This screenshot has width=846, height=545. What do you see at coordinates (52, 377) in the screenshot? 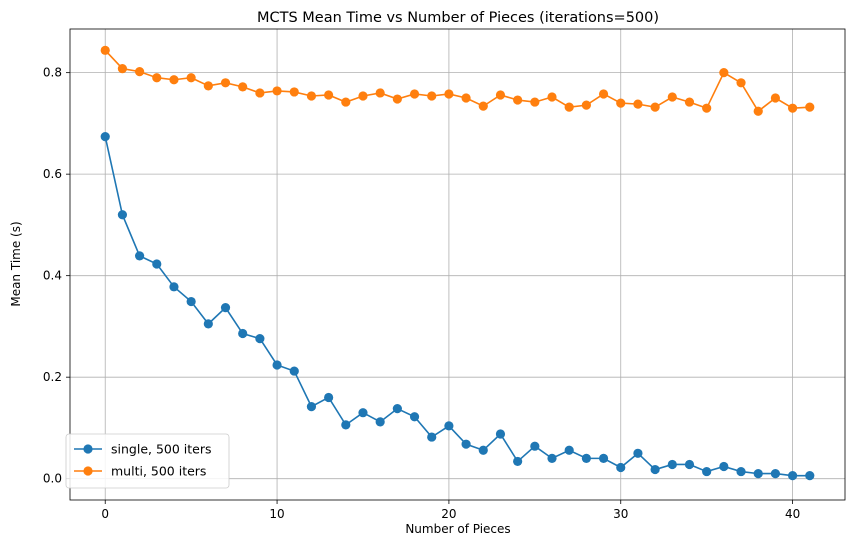
I see `y-tick-label: 0.2` at bounding box center [52, 377].